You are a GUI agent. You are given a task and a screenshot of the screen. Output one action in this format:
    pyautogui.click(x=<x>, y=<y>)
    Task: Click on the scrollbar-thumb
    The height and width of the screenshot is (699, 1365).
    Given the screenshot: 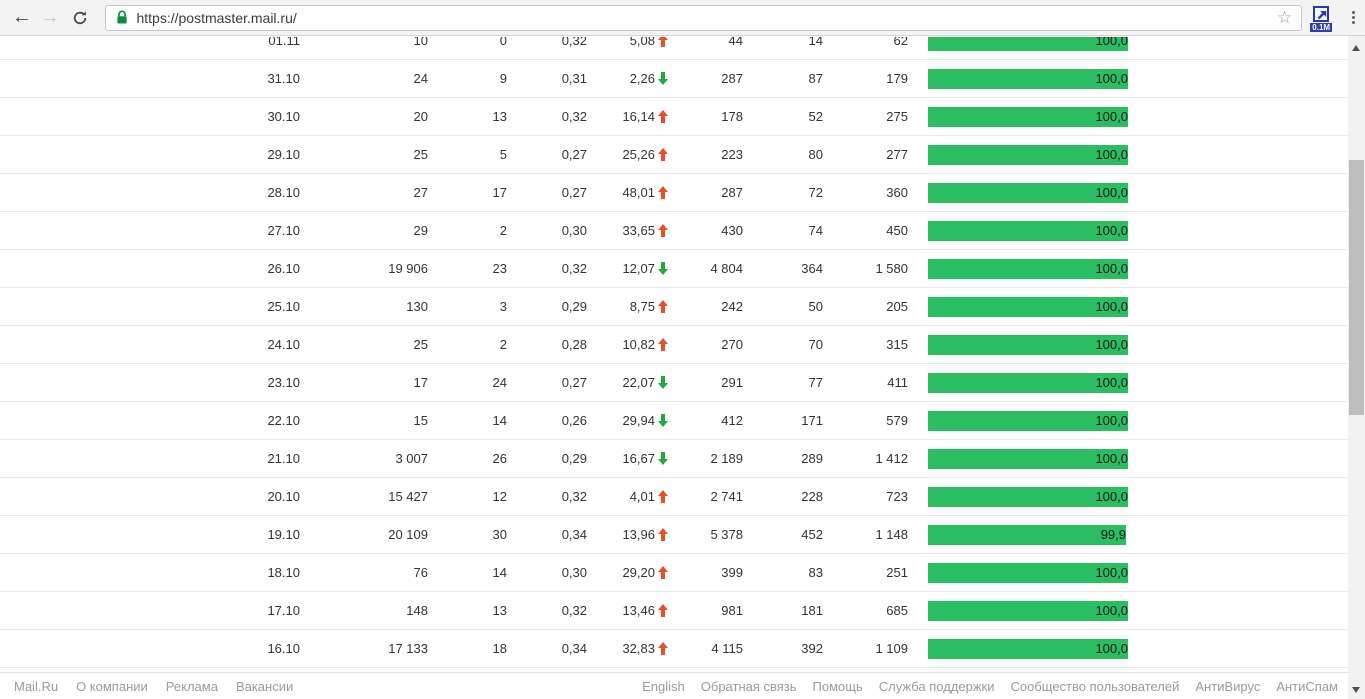 What is the action you would take?
    pyautogui.click(x=1356, y=287)
    